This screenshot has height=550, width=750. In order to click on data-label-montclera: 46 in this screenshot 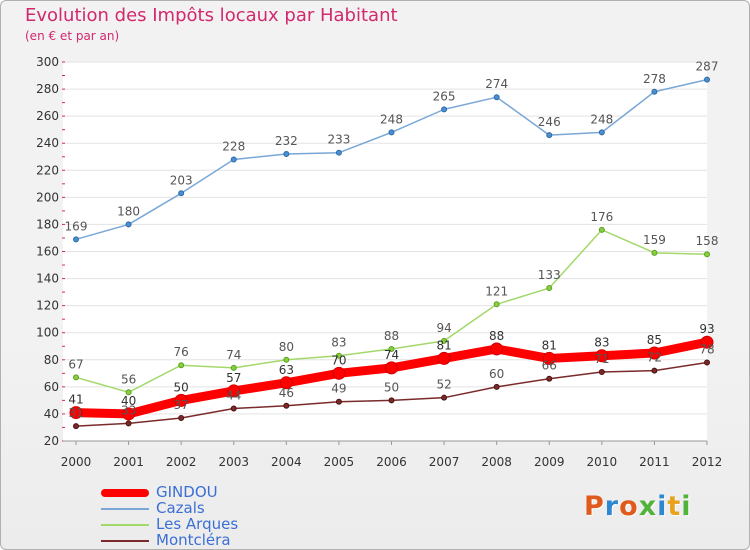, I will do `click(286, 393)`.